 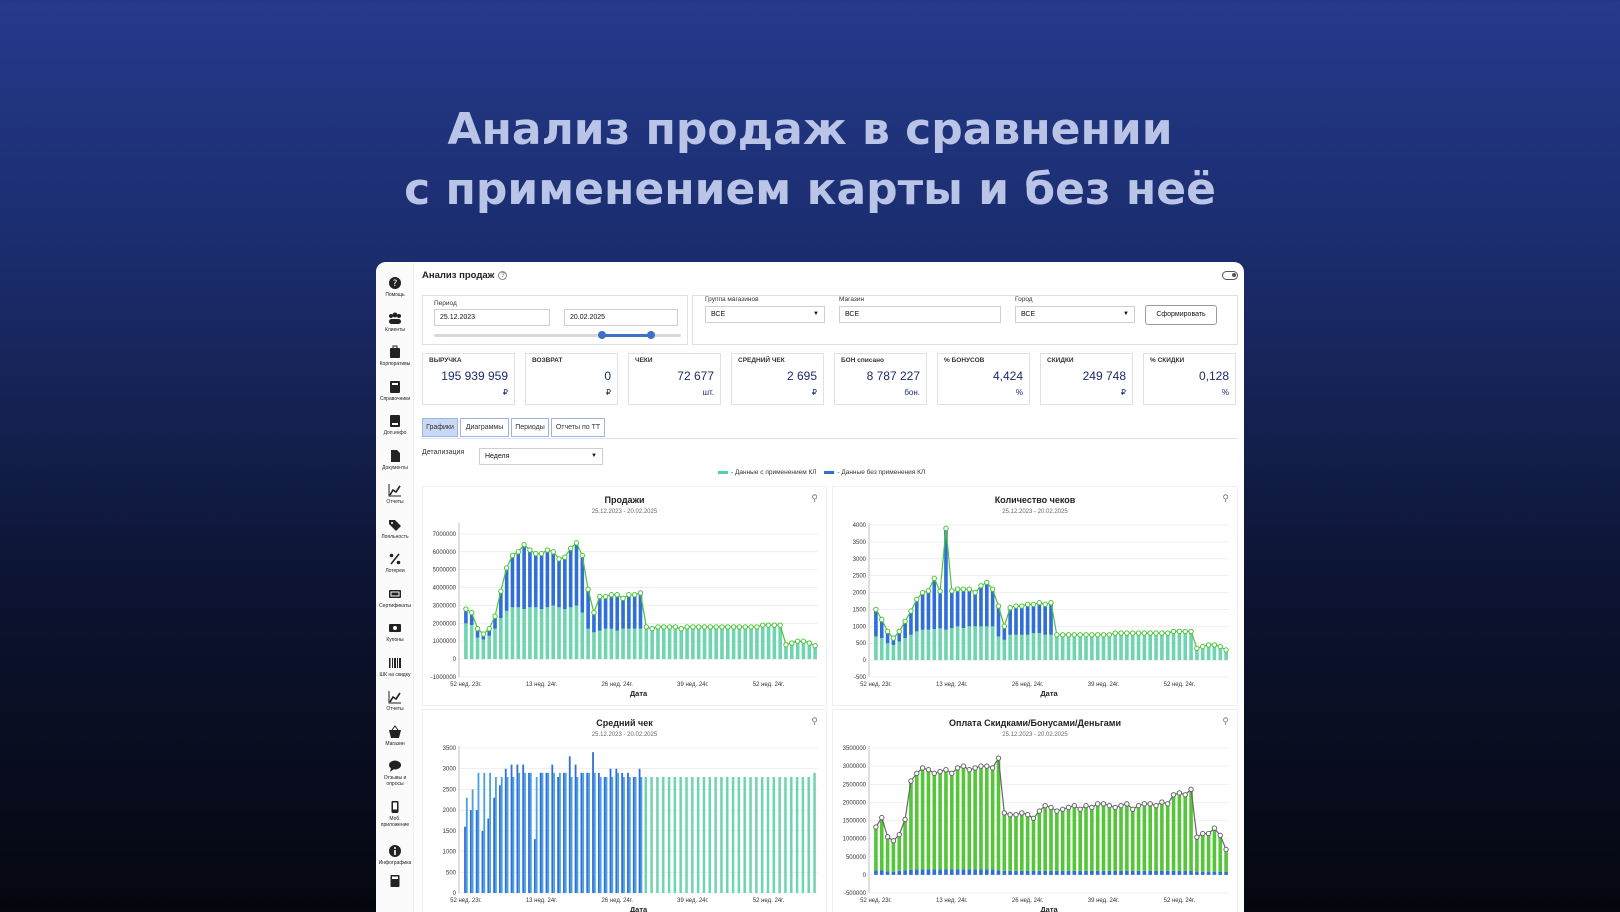 I want to click on sidebar-item-2: Корпоративы, so click(x=395, y=356).